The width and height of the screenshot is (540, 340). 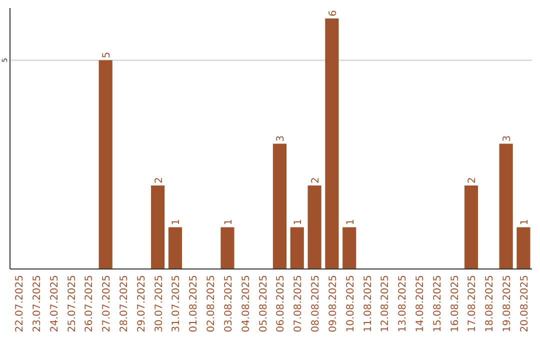 What do you see at coordinates (194, 303) in the screenshot?
I see `x-tick-label: 01.08.2025` at bounding box center [194, 303].